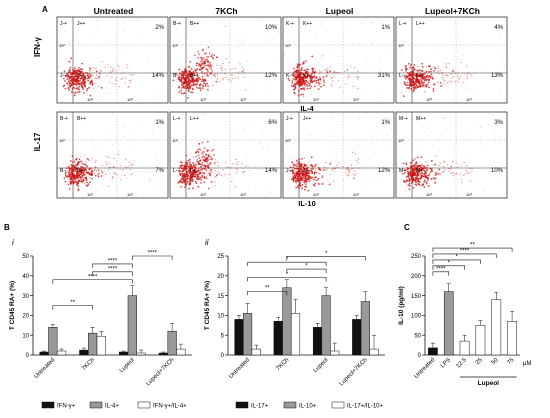 The image size is (550, 418). I want to click on flow-plot: J-+ J++ J-- J+- 2% 14% 10³ 10³ 10², so click(112, 60).